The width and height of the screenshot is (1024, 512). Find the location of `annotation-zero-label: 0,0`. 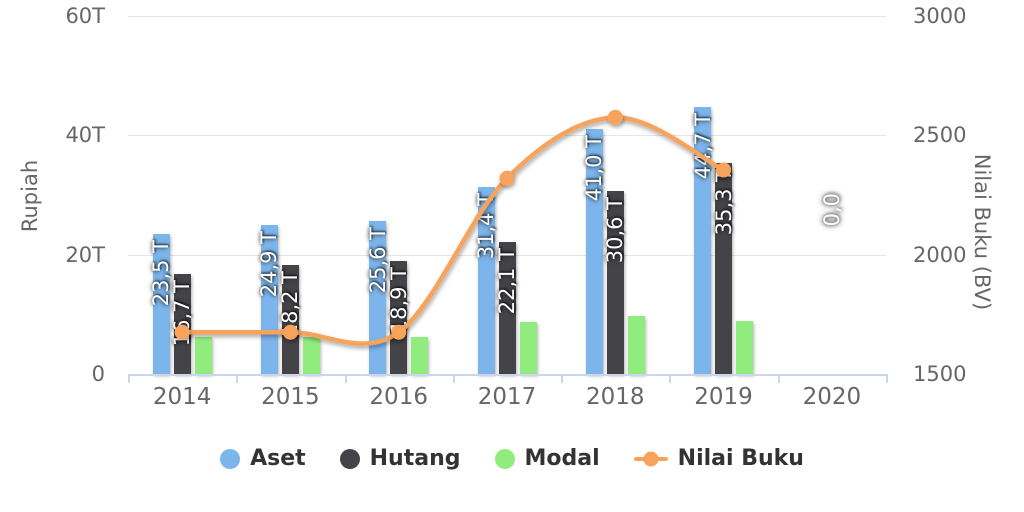

annotation-zero-label: 0,0 is located at coordinates (831, 210).